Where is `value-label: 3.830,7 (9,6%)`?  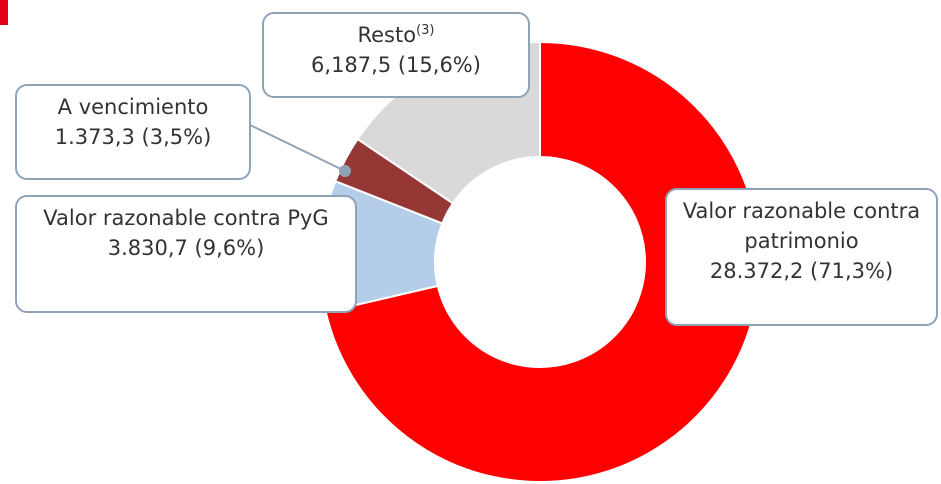 value-label: 3.830,7 (9,6%) is located at coordinates (186, 248).